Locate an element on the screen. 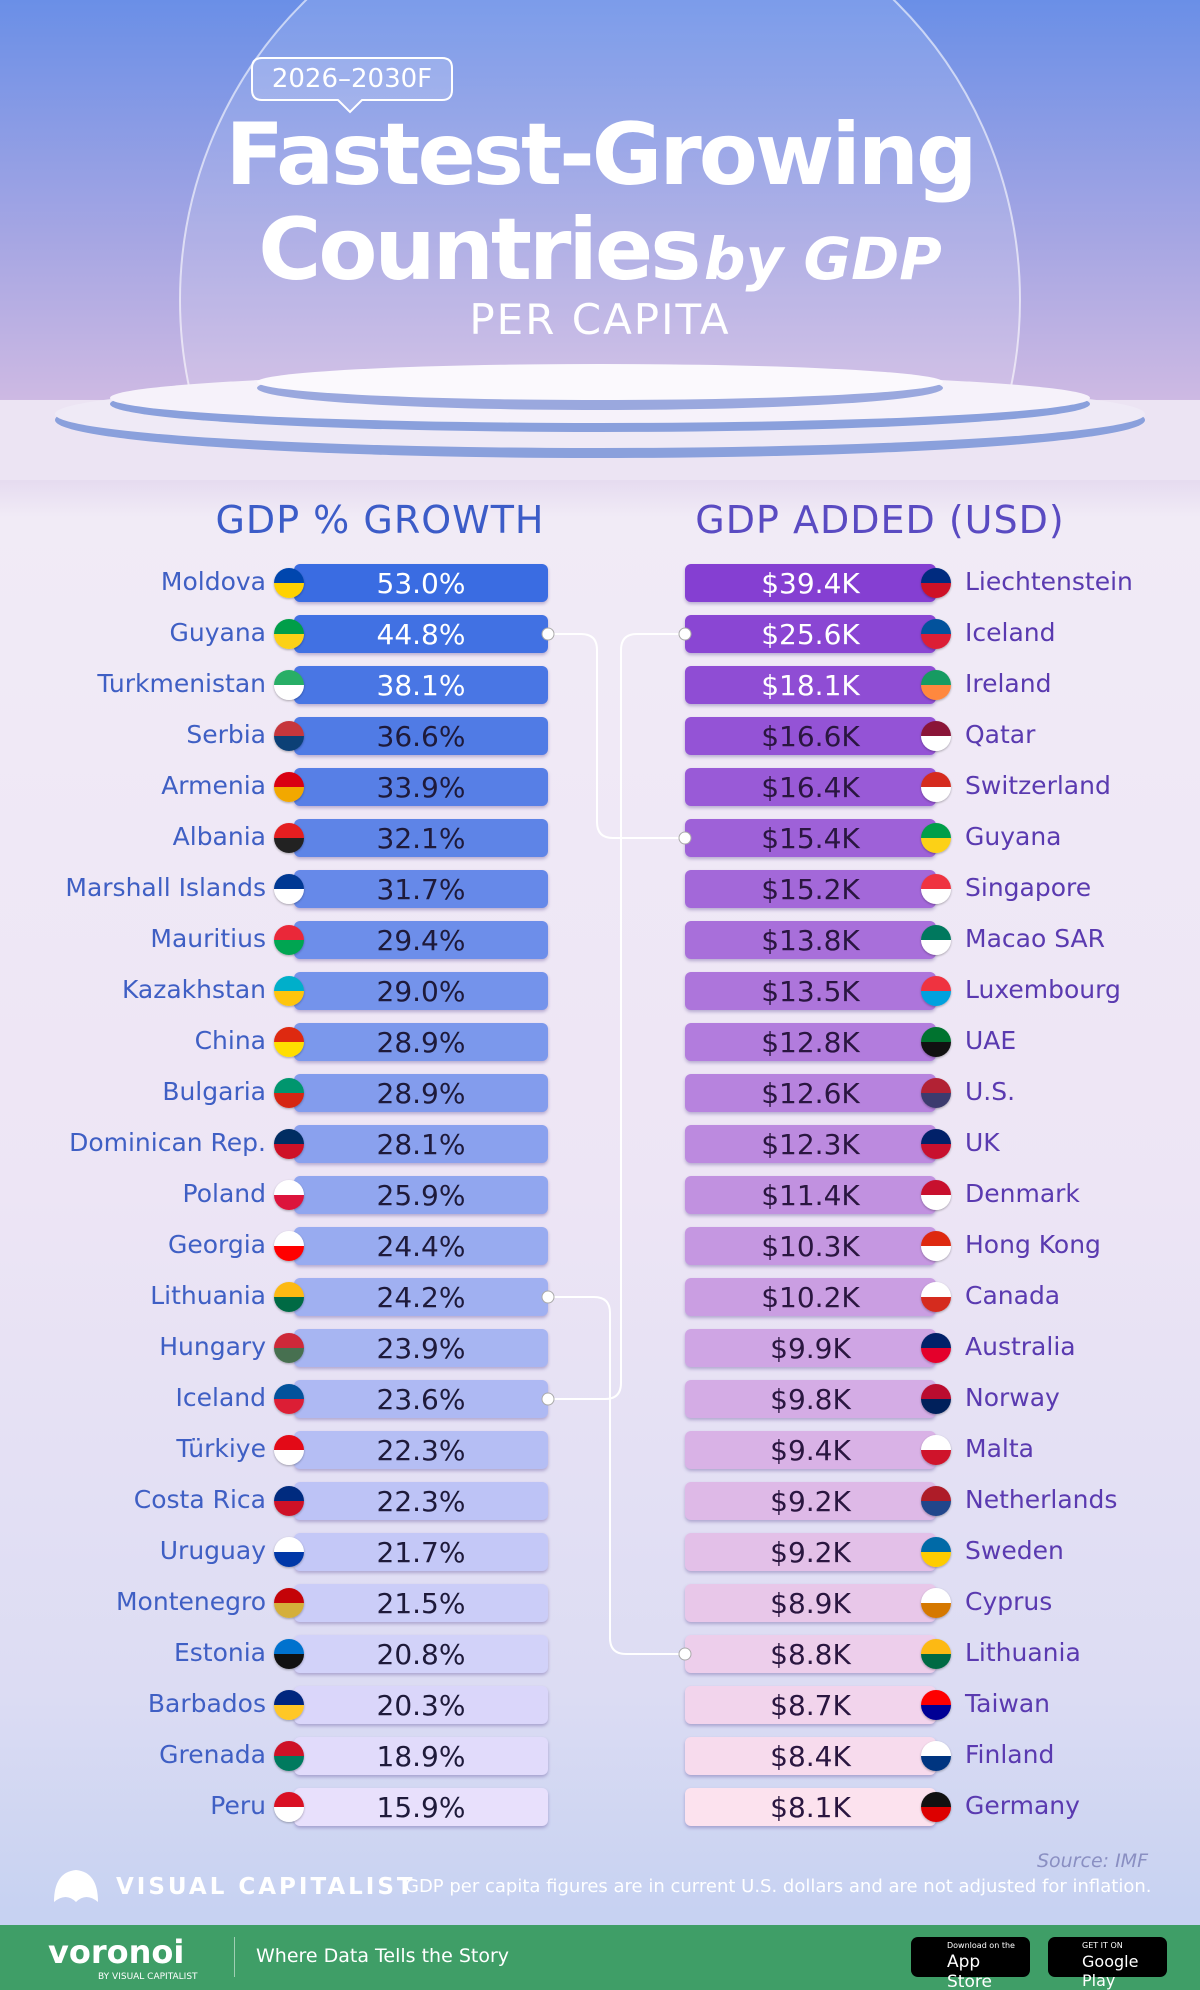 This screenshot has height=1990, width=1200. gdp-added-bar: $15.2K is located at coordinates (810, 889).